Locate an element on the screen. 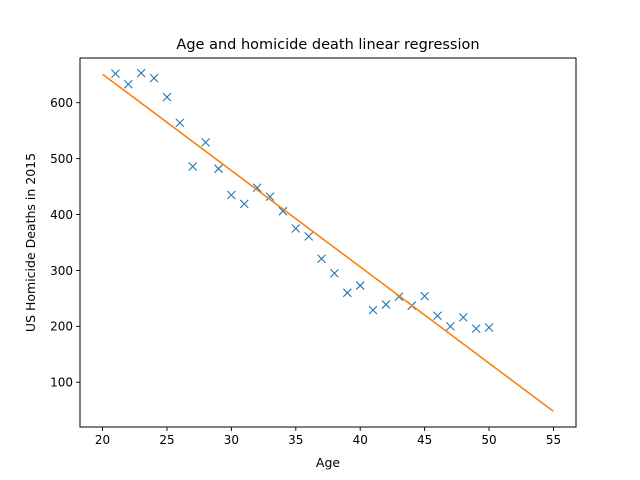  x-tick-label: 55 is located at coordinates (553, 440).